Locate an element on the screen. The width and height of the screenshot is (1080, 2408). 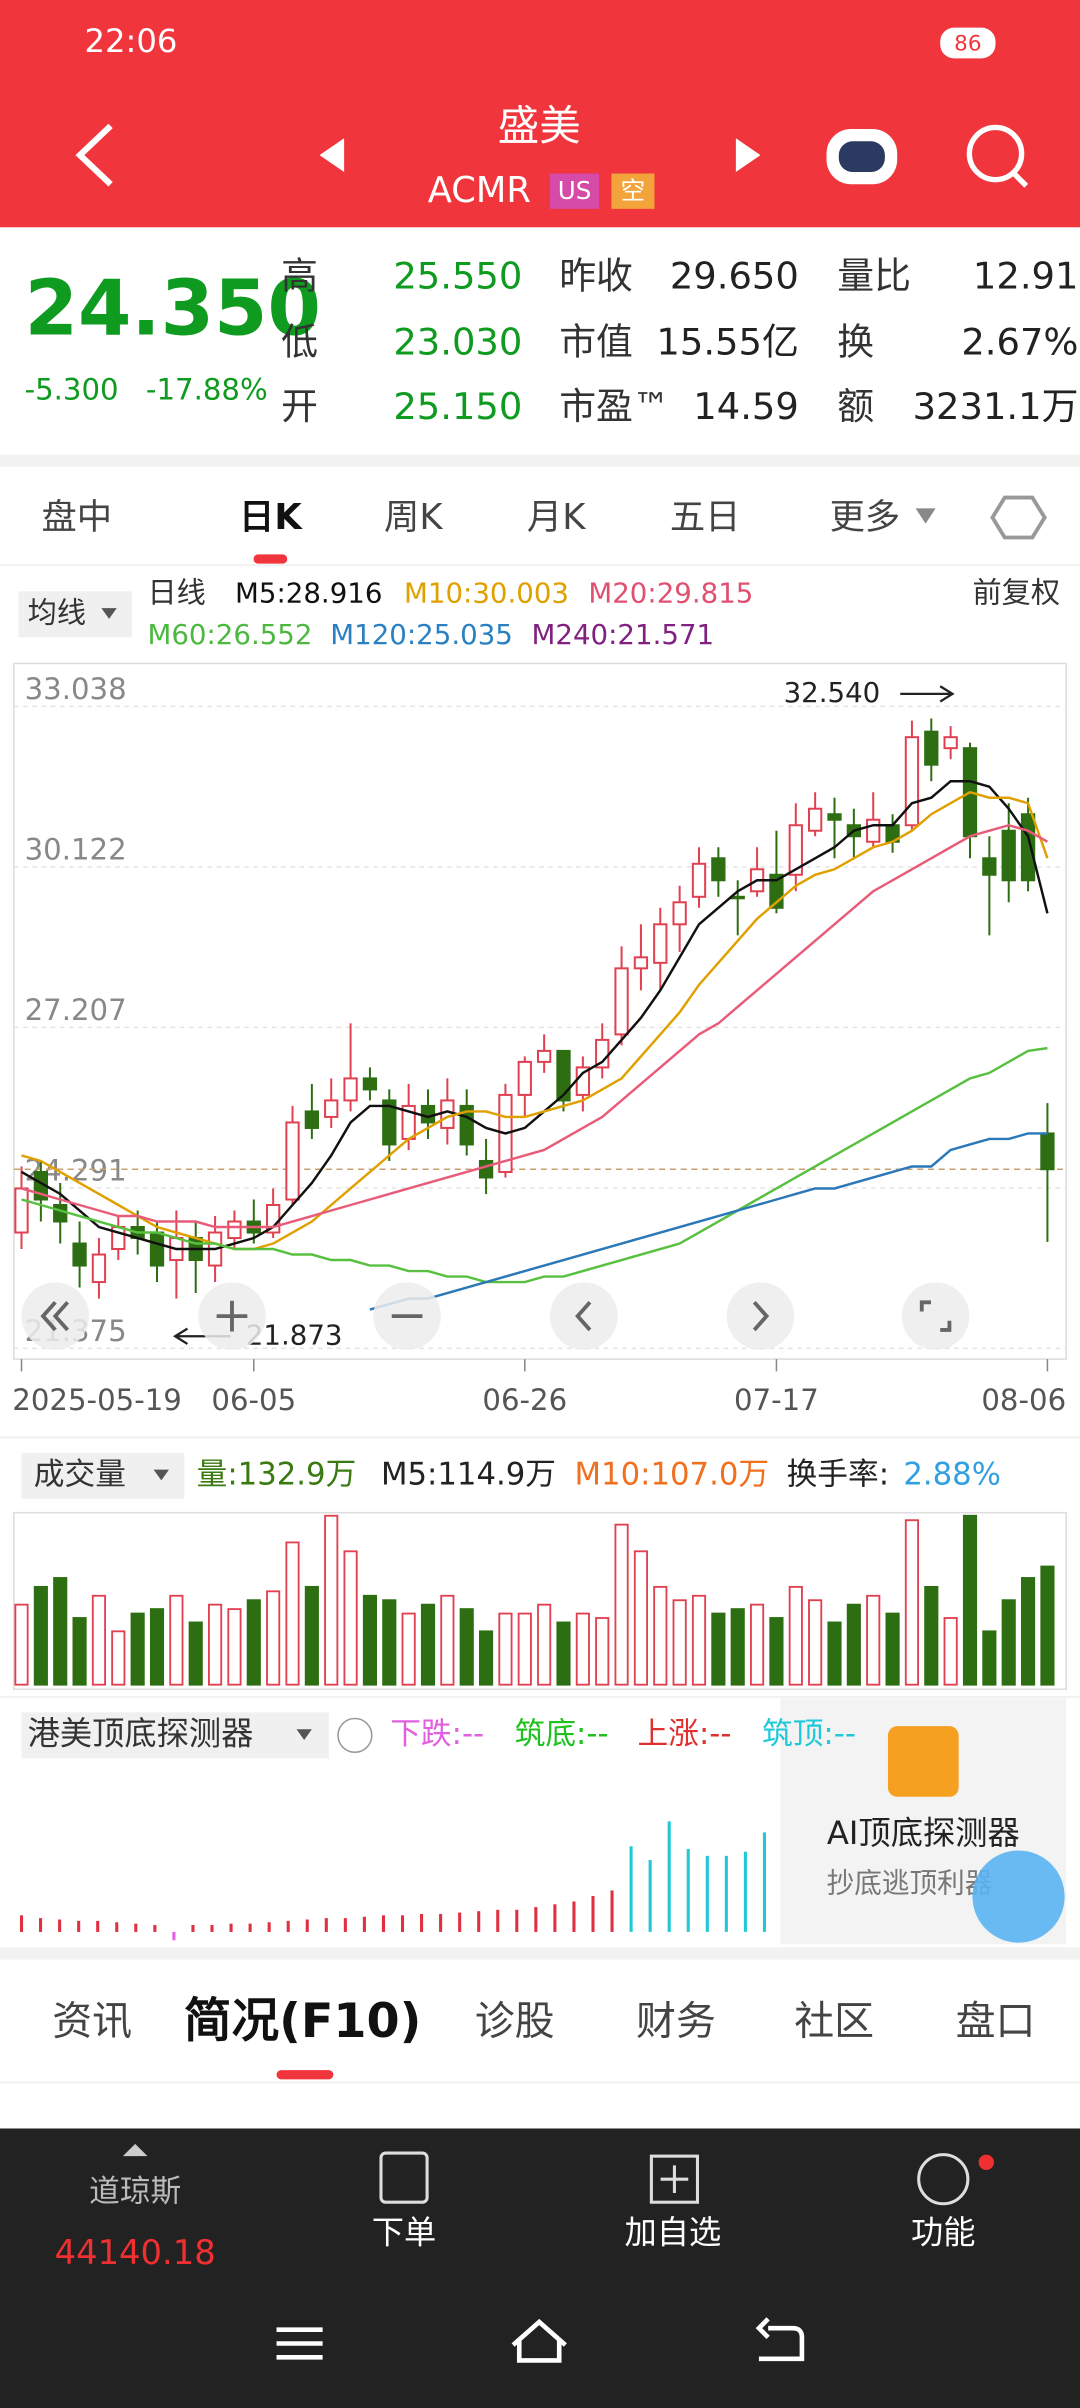
info-tab: 简况(F10) is located at coordinates (303, 2021).